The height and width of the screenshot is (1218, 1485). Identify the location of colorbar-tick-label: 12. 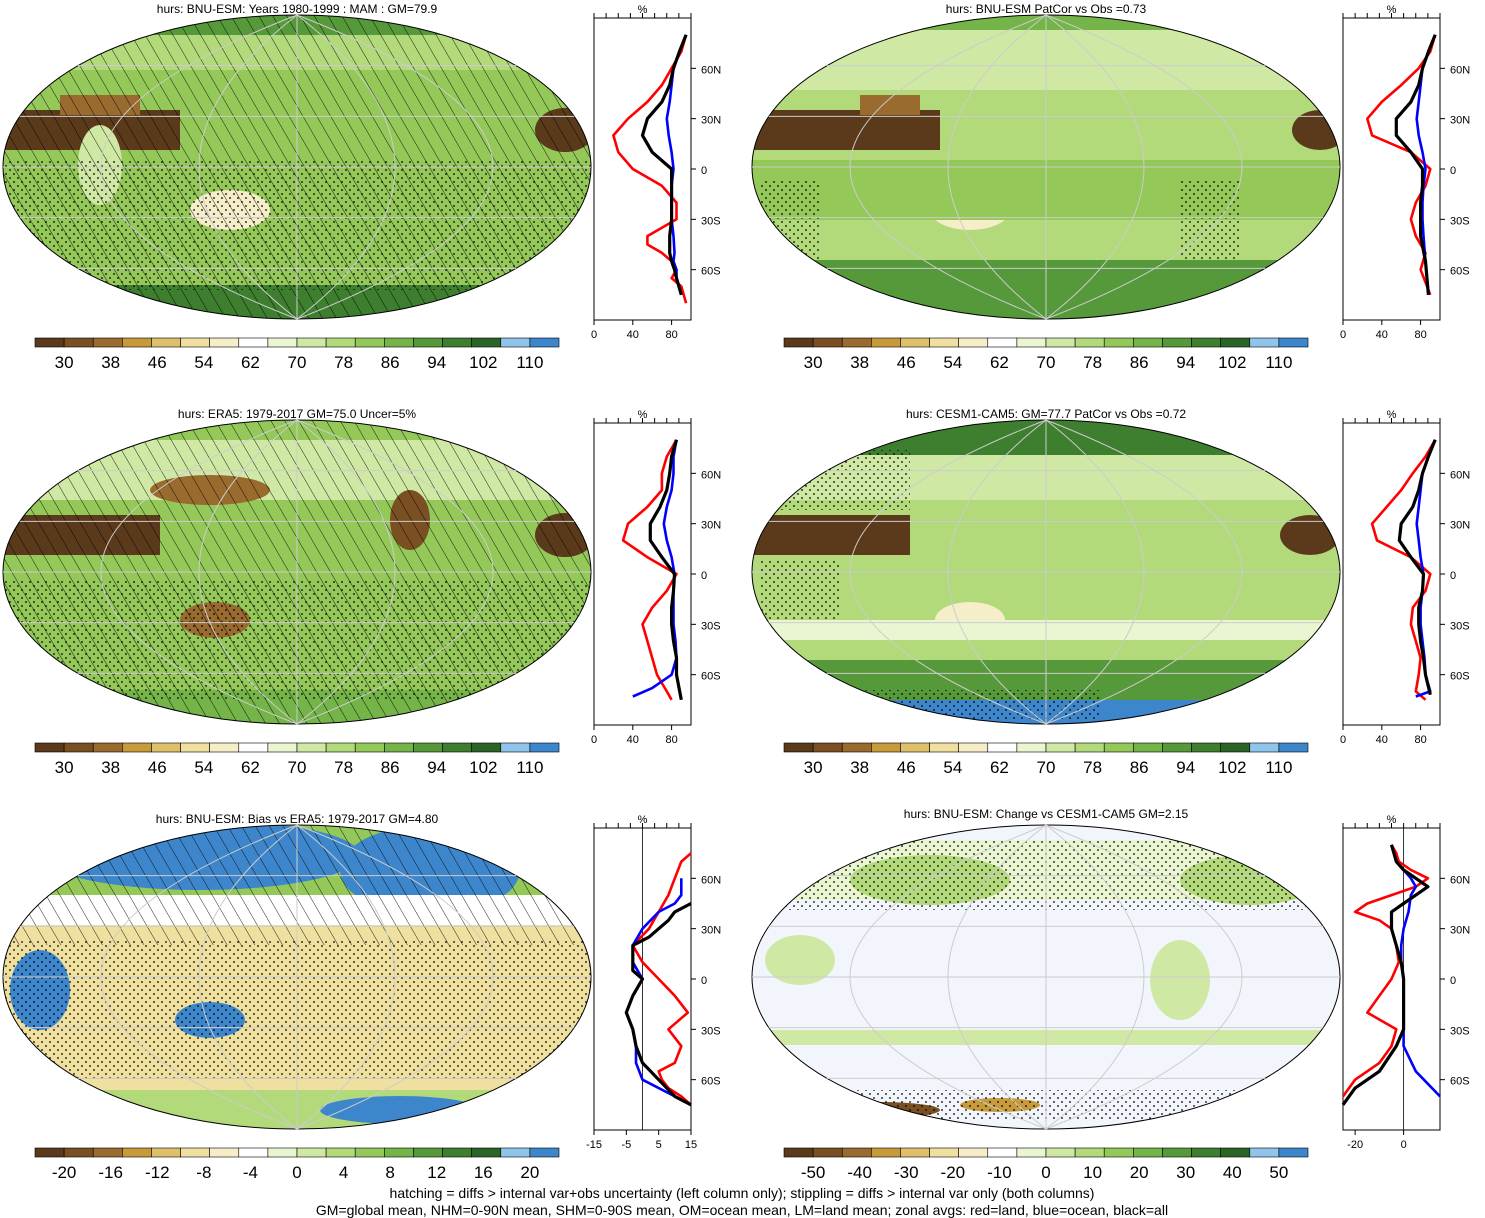
(436, 1172).